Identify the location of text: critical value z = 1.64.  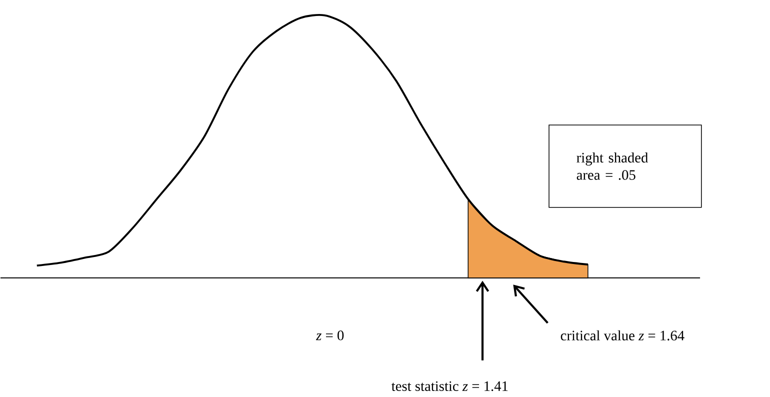
(622, 335).